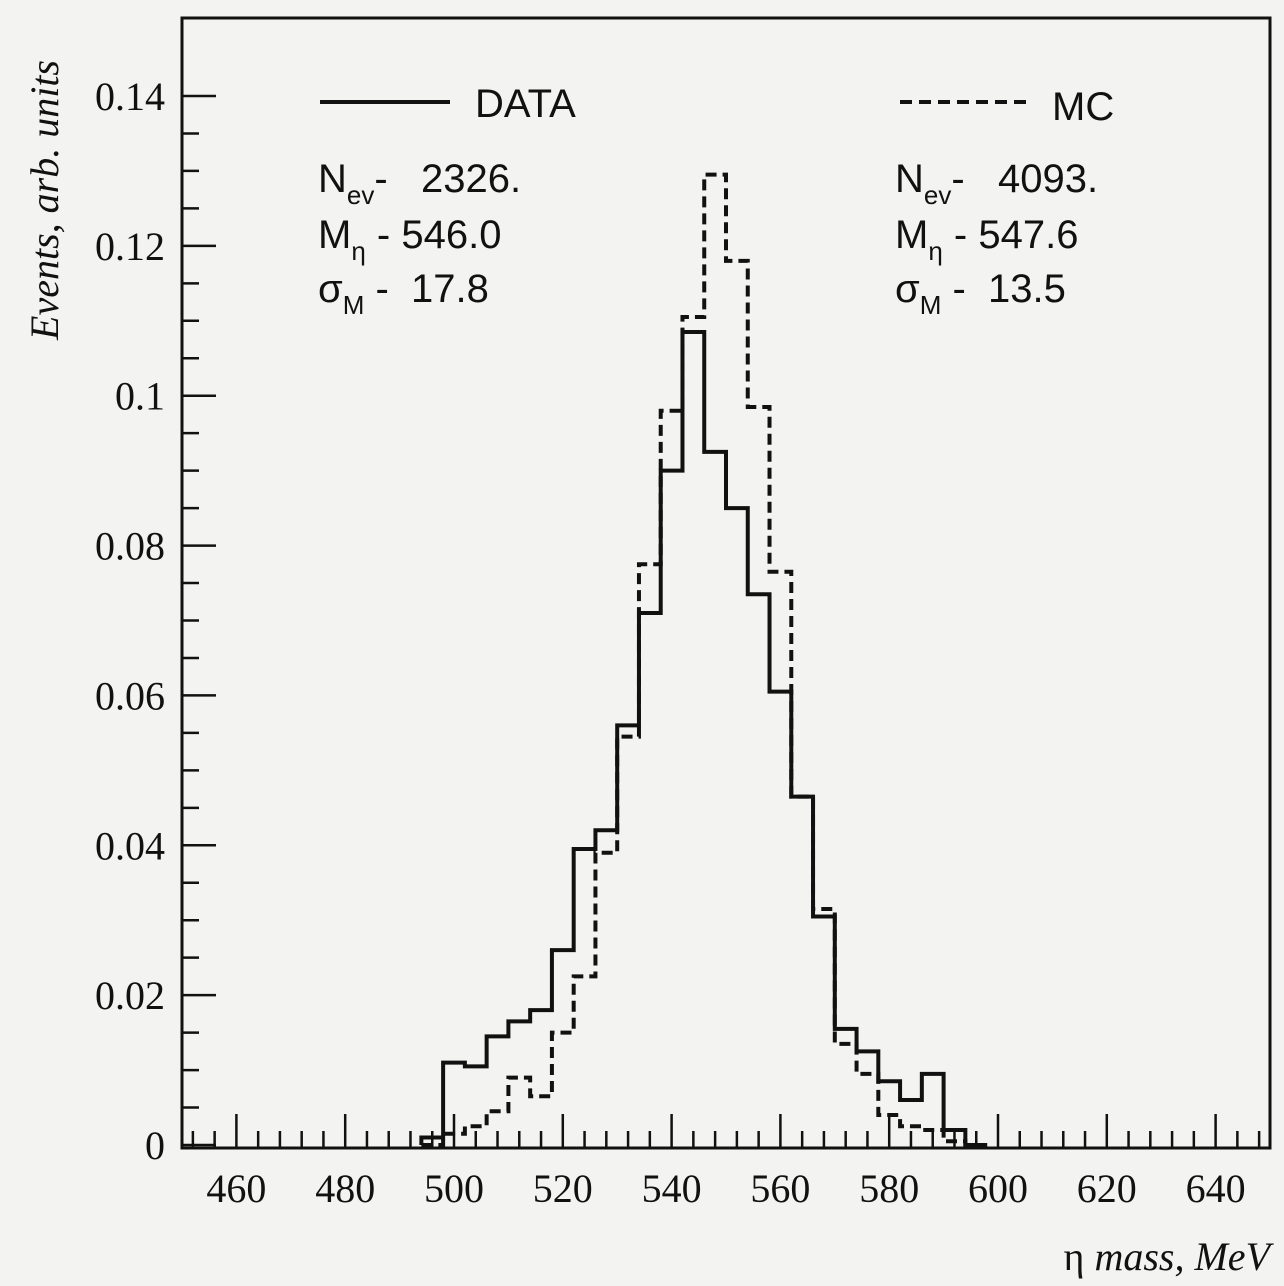 Image resolution: width=1284 pixels, height=1286 pixels. Describe the element at coordinates (434, 235) in the screenshot. I see `data-mass-value: - 546.0` at that location.